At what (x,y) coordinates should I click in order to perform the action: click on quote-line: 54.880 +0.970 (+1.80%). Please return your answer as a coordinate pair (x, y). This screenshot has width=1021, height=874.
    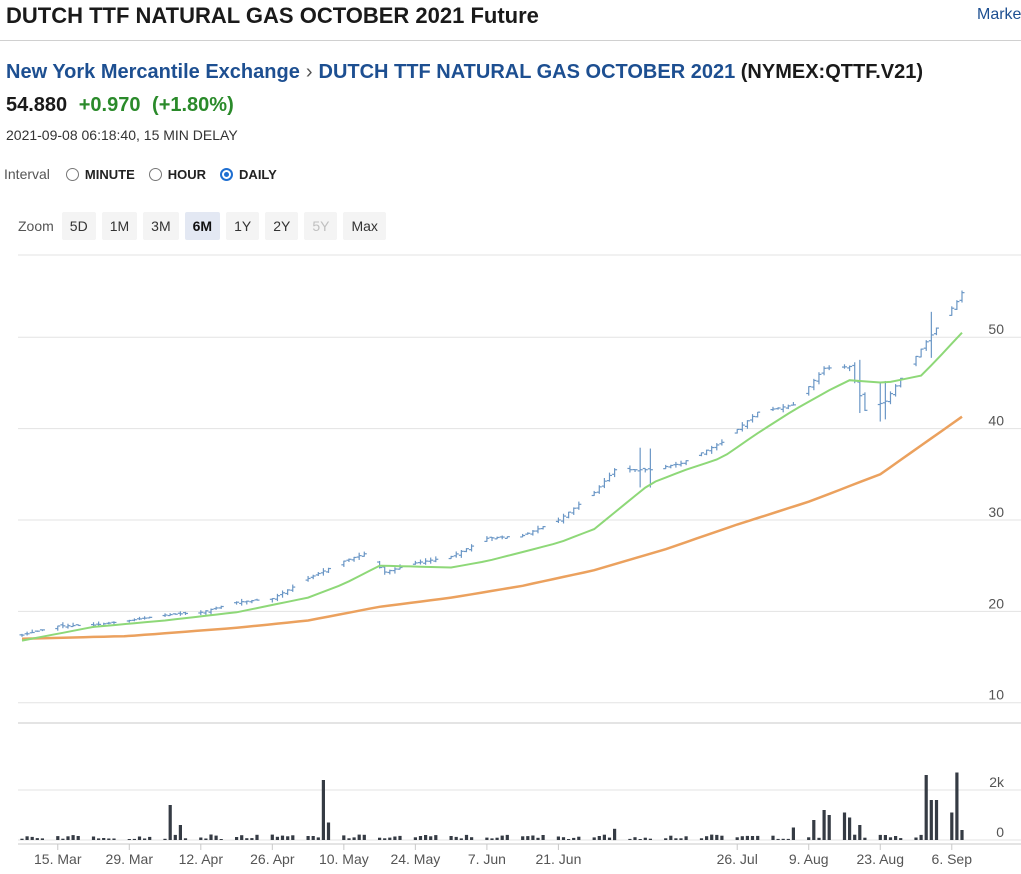
    Looking at the image, I should click on (120, 105).